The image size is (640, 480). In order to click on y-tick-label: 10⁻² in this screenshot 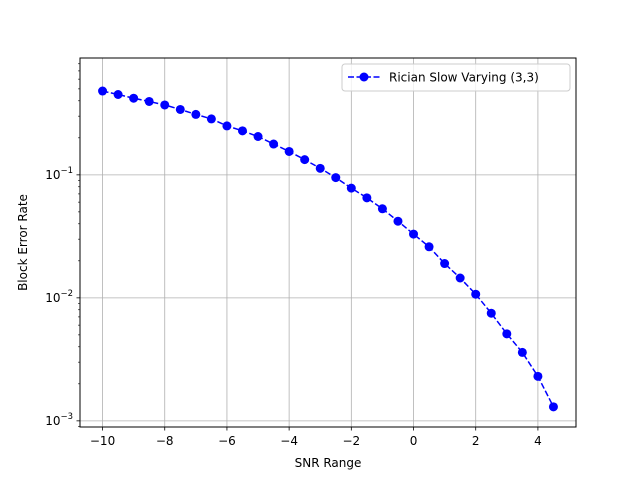, I will do `click(59, 297)`.